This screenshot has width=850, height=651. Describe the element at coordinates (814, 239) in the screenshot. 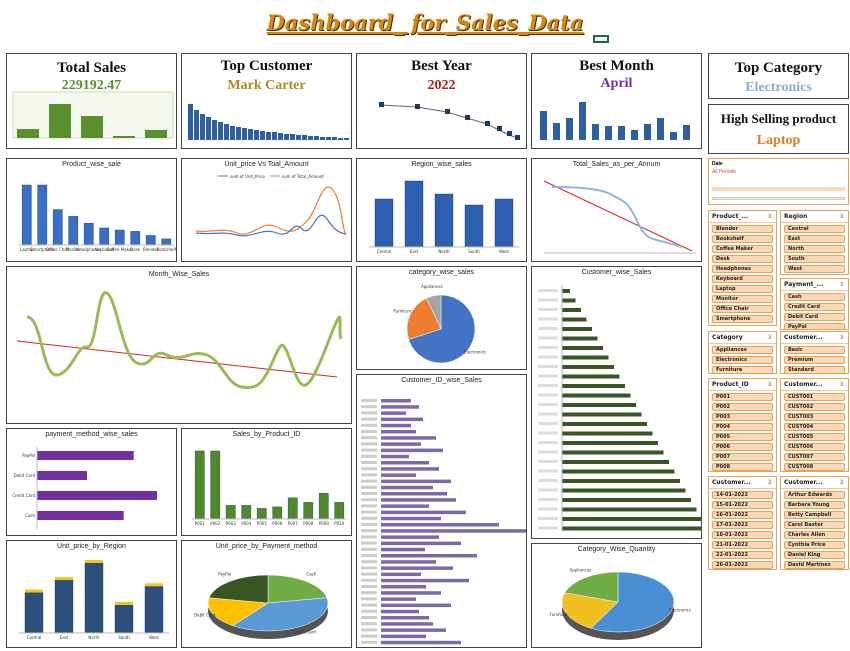

I see `slicer-item: East` at that location.